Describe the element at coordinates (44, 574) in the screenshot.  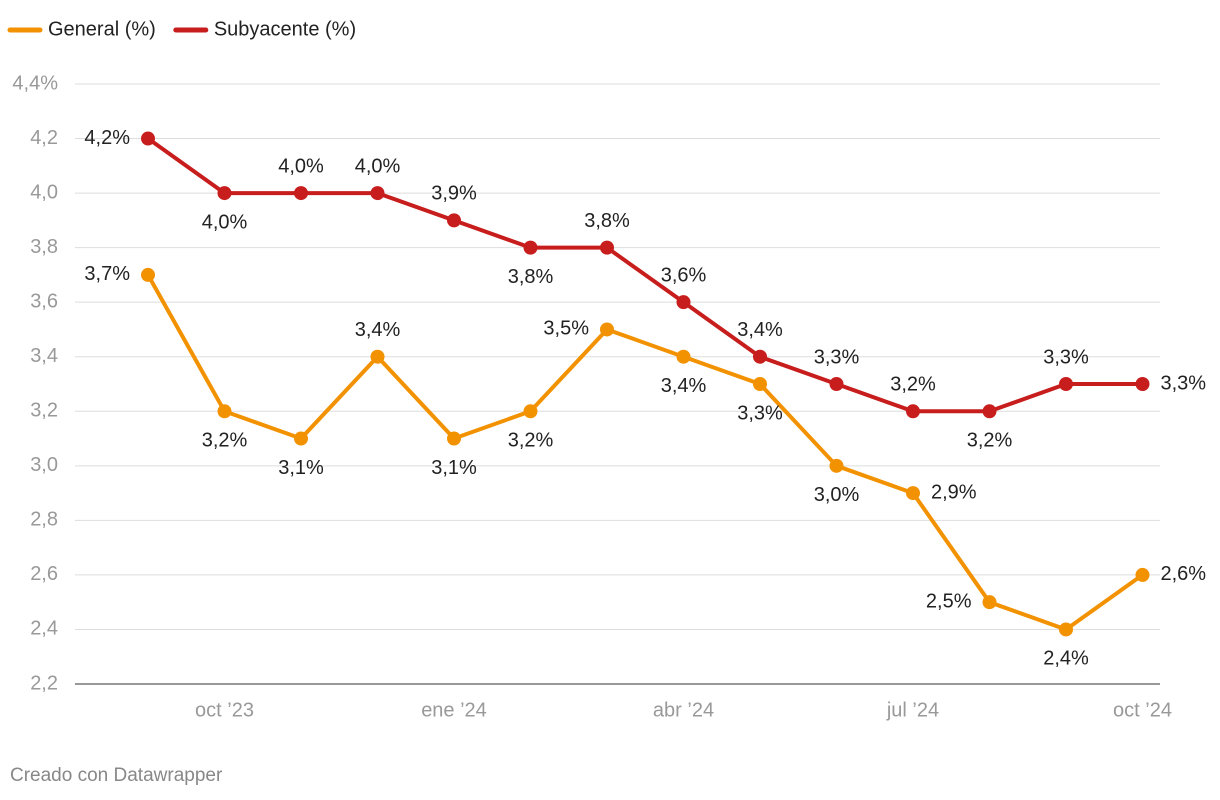
I see `y-tick-label: 2,6` at that location.